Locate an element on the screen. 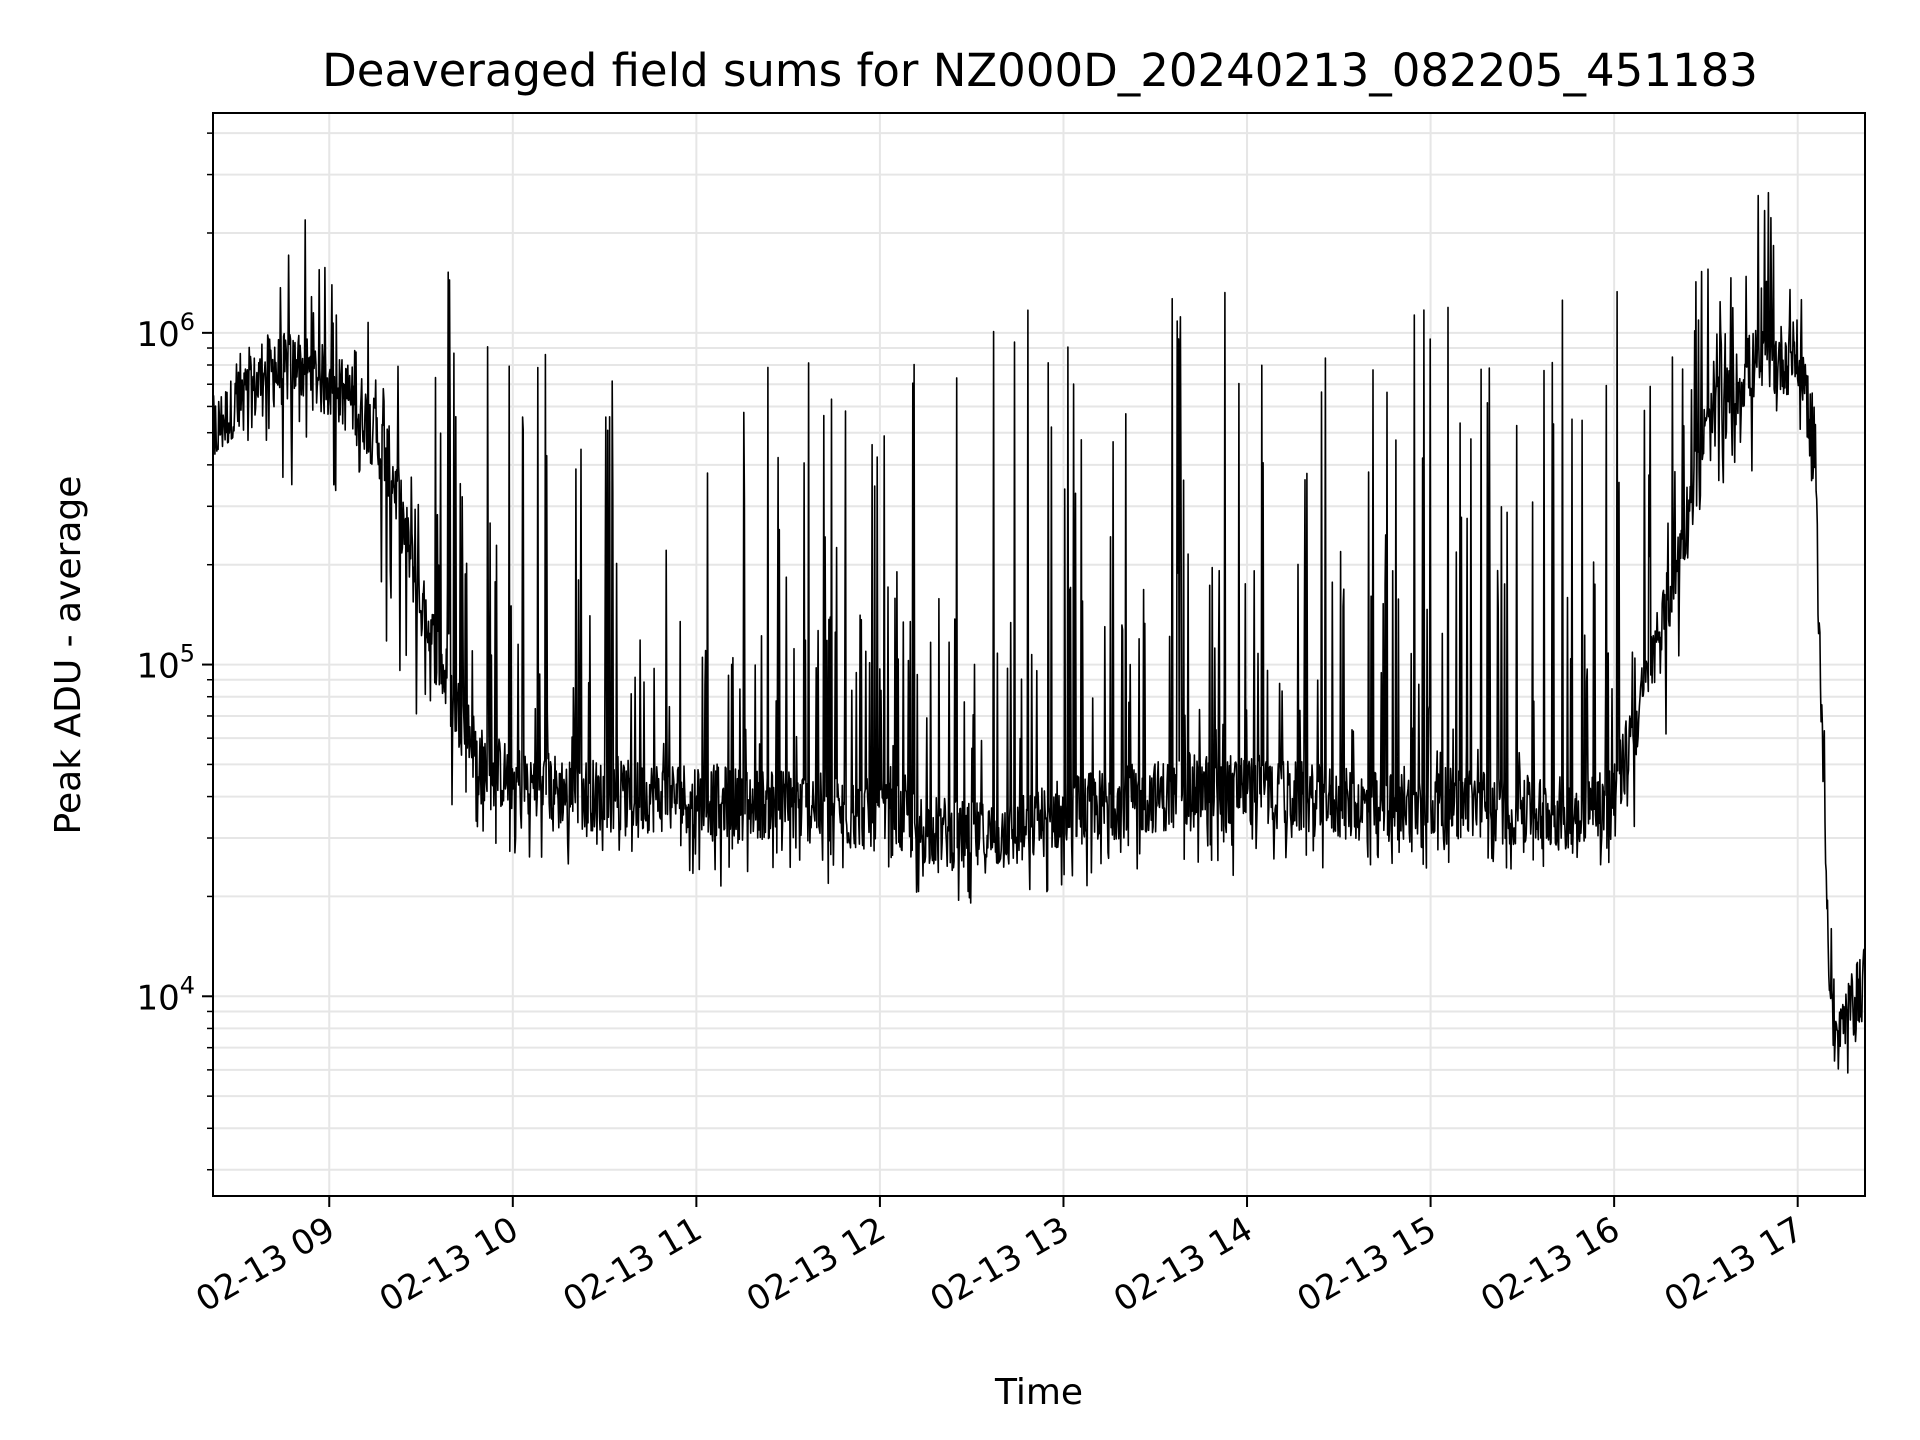 The width and height of the screenshot is (1920, 1440). y-tick-label: 10⁴ is located at coordinates (165, 994).